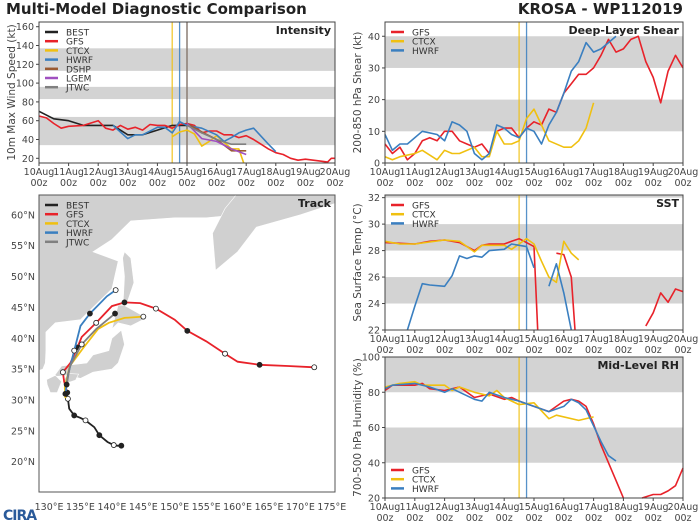  What do you see at coordinates (269, 507) in the screenshot?
I see `lon-tick-label: 165°E` at bounding box center [269, 507].